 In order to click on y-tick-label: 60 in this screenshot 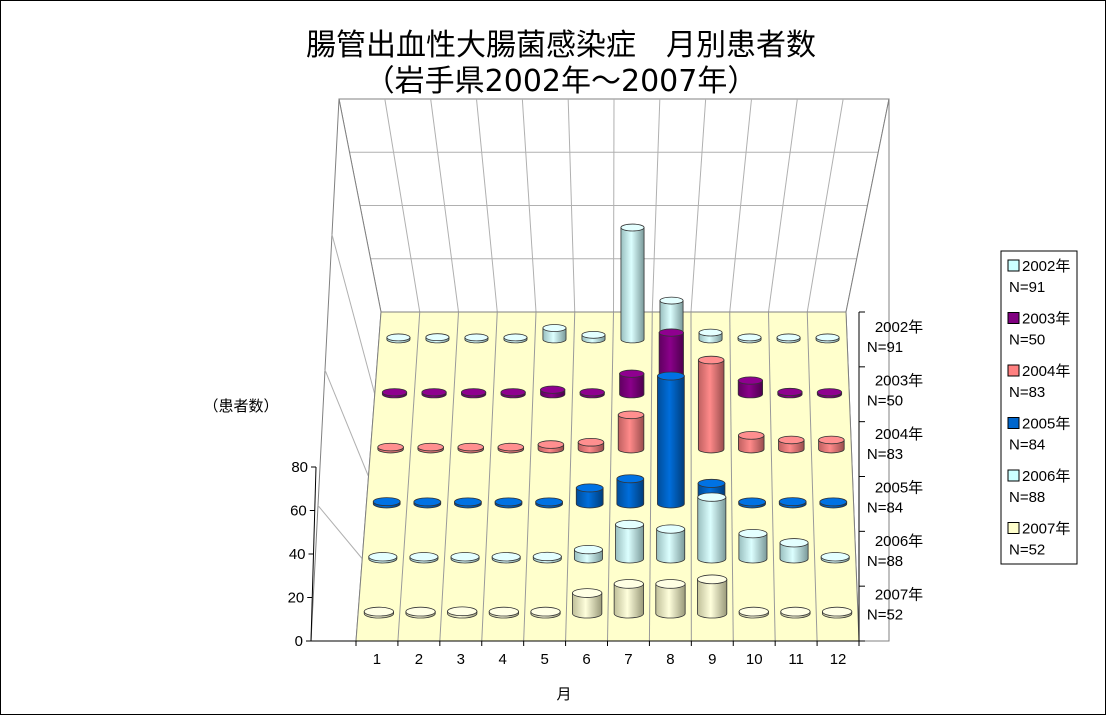, I will do `click(298, 511)`.